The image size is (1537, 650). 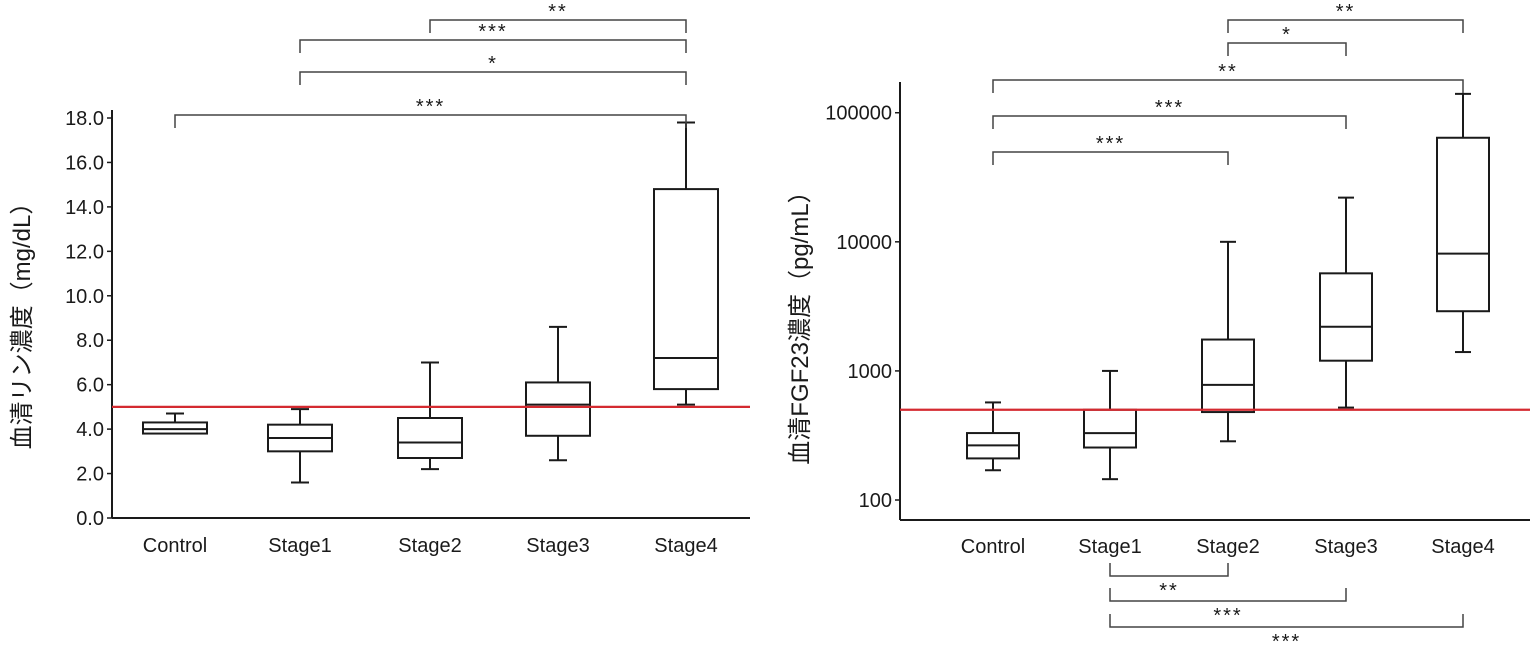 What do you see at coordinates (84, 297) in the screenshot?
I see `y-tick-label: 10.0` at bounding box center [84, 297].